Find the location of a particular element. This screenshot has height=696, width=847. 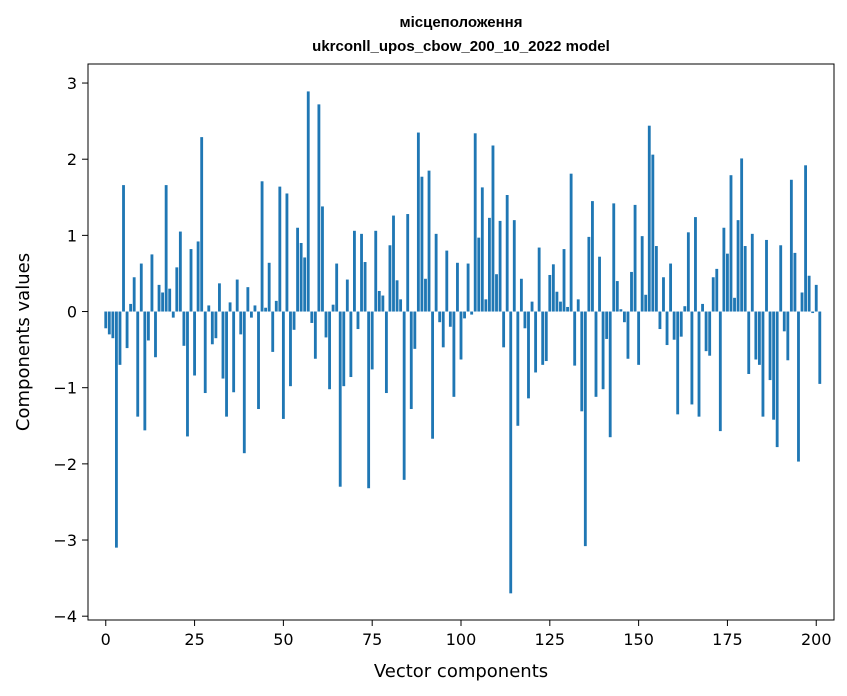

y-tick-label--3: −3 is located at coordinates (65, 540).